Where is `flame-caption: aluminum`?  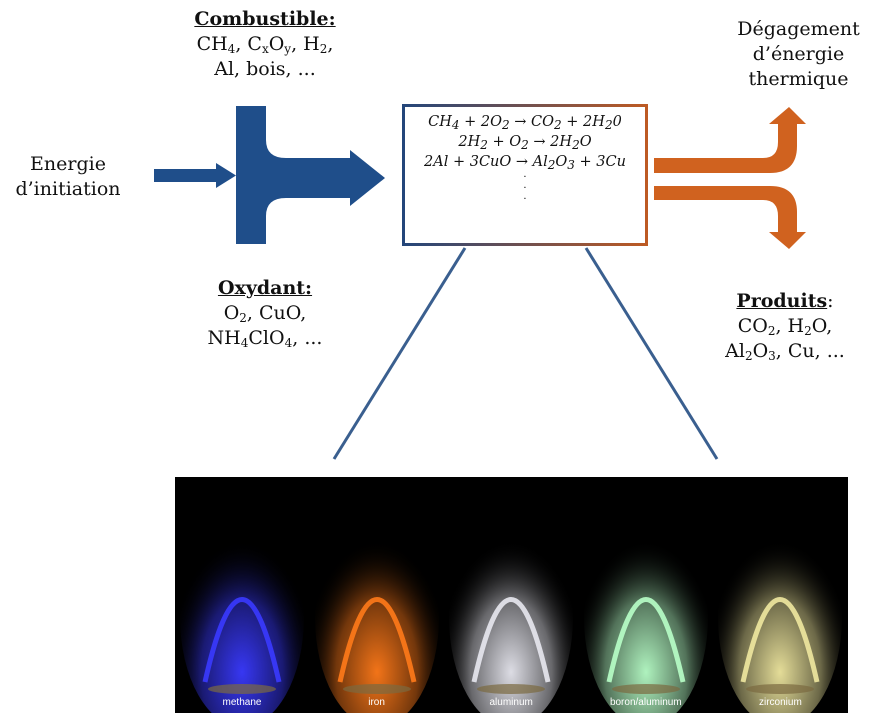
flame-caption: aluminum is located at coordinates (511, 702).